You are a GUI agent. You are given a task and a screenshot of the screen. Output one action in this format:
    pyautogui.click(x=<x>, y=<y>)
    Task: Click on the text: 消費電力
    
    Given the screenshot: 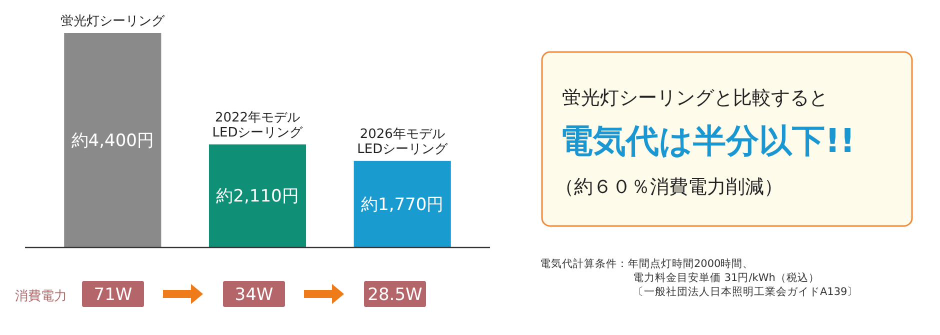 What is the action you would take?
    pyautogui.click(x=41, y=296)
    